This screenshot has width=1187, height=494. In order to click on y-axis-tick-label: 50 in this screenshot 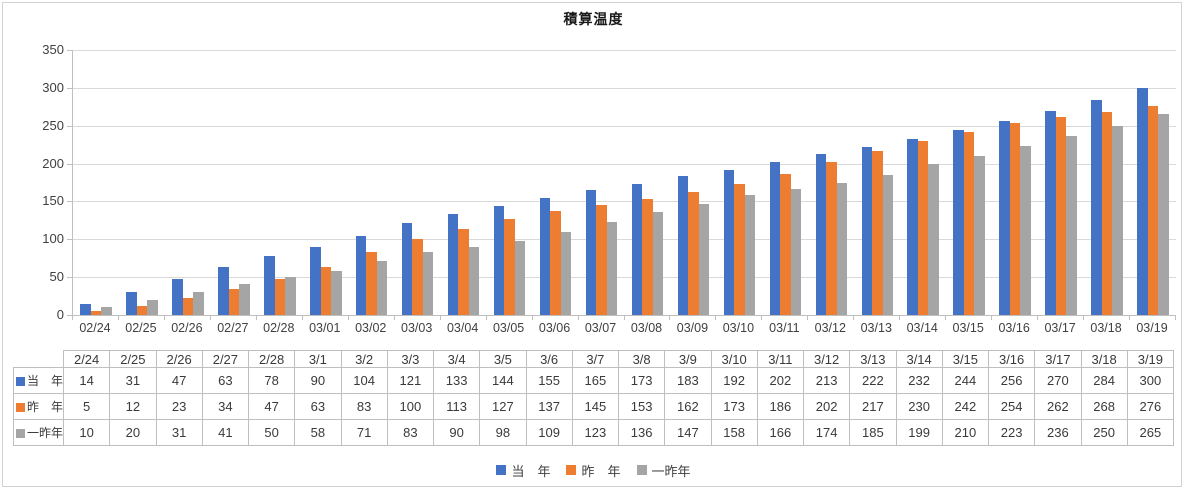, I will do `click(56, 277)`.